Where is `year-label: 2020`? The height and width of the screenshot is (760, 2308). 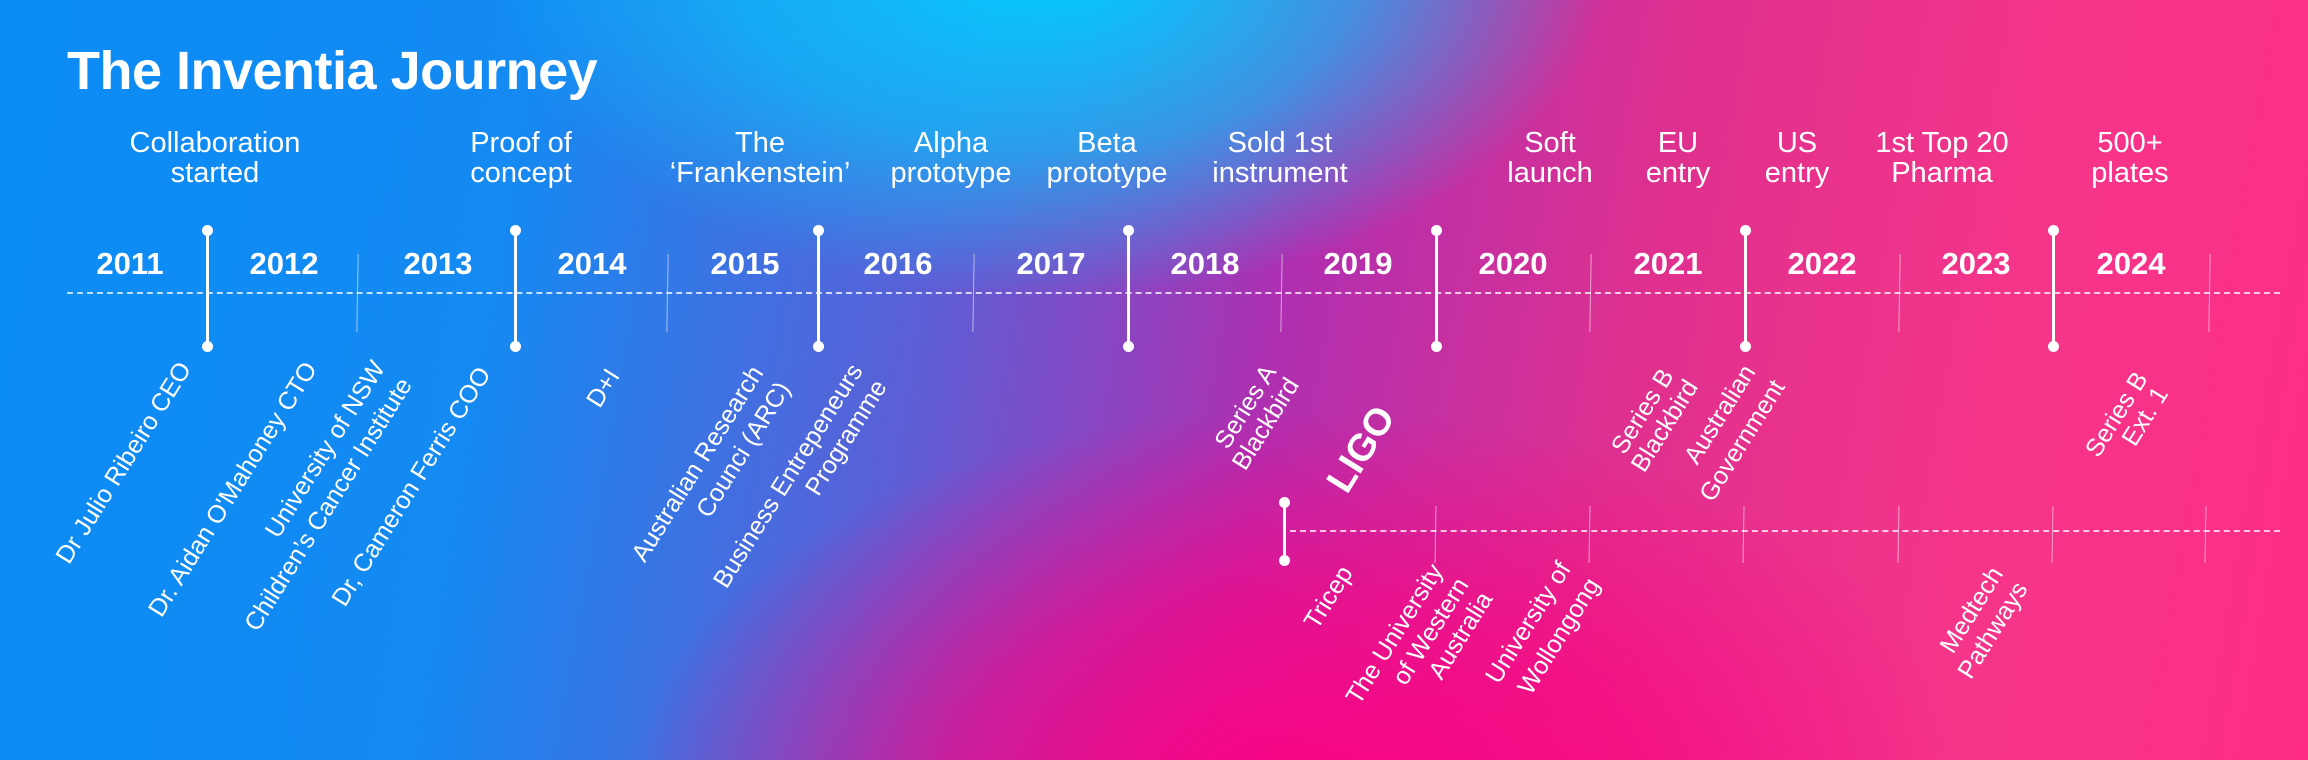
year-label: 2020 is located at coordinates (1513, 263).